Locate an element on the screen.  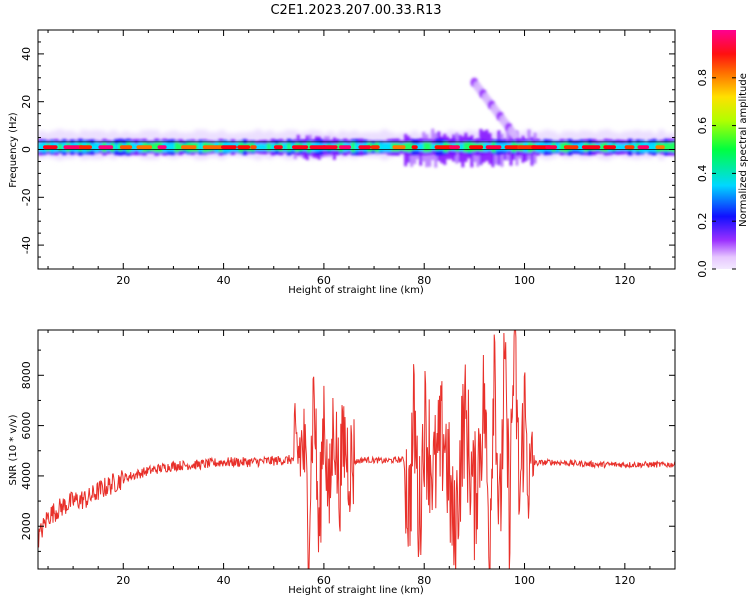
colorbar-tick-label: 0.6 is located at coordinates (702, 126).